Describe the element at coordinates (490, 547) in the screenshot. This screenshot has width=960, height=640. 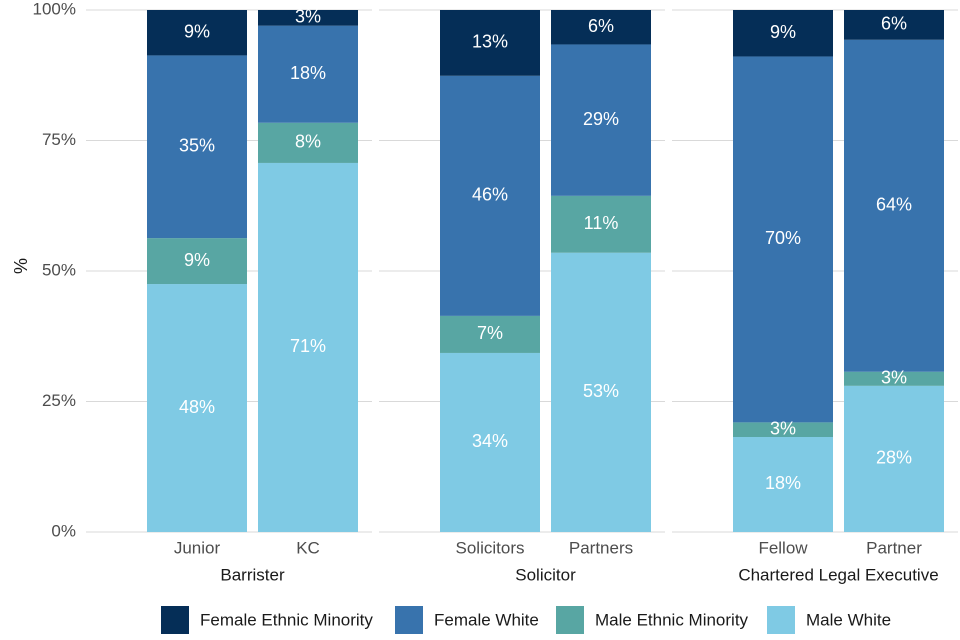
I see `x-tick-label: Solicitors` at that location.